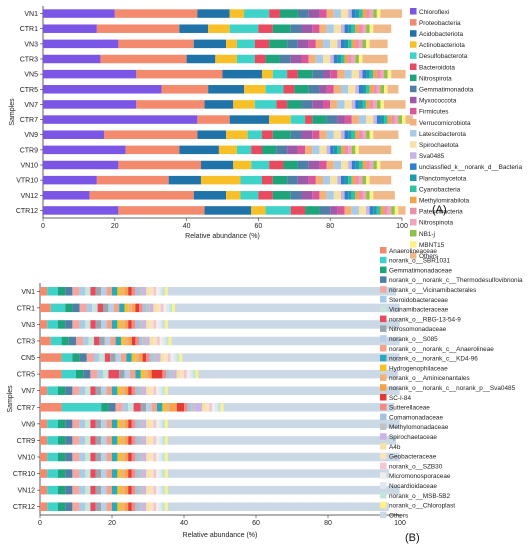 This screenshot has width=530, height=550. I want to click on panel-b-legend-label: norank_o__norank_c__KD4-96, so click(433, 359).